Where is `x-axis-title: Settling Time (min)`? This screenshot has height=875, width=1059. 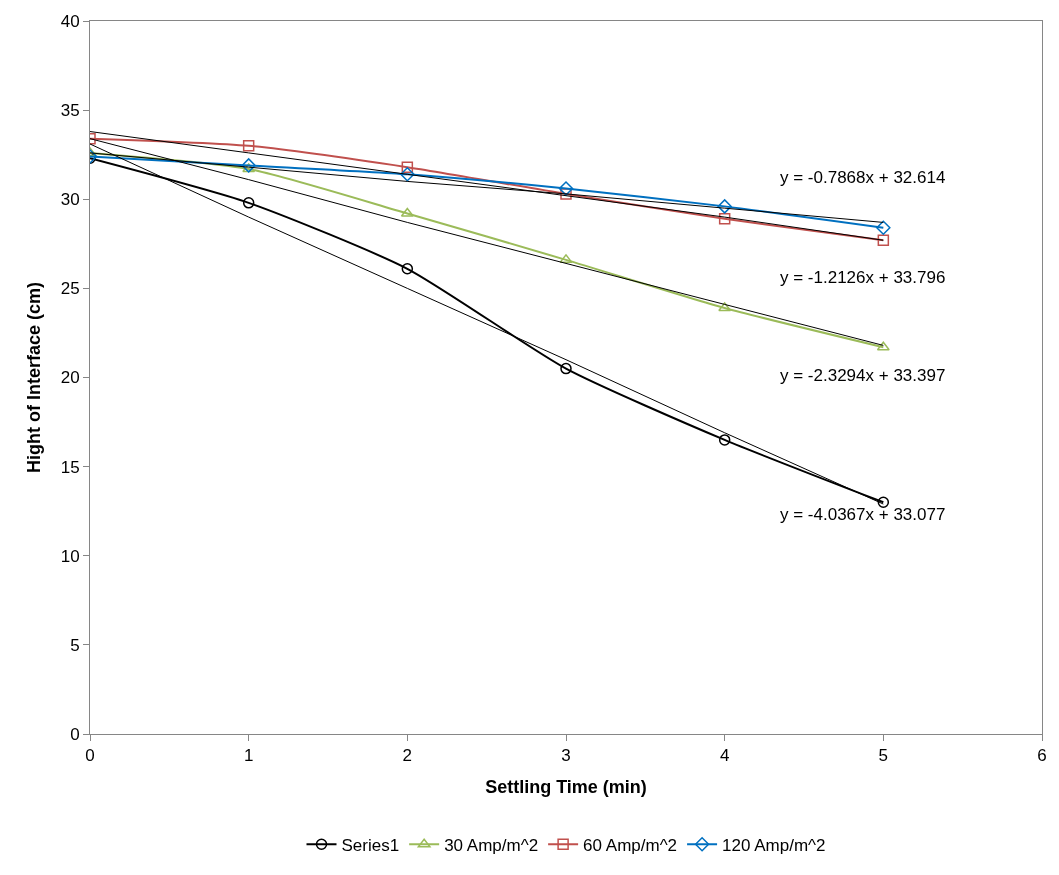
x-axis-title: Settling Time (min) is located at coordinates (566, 786).